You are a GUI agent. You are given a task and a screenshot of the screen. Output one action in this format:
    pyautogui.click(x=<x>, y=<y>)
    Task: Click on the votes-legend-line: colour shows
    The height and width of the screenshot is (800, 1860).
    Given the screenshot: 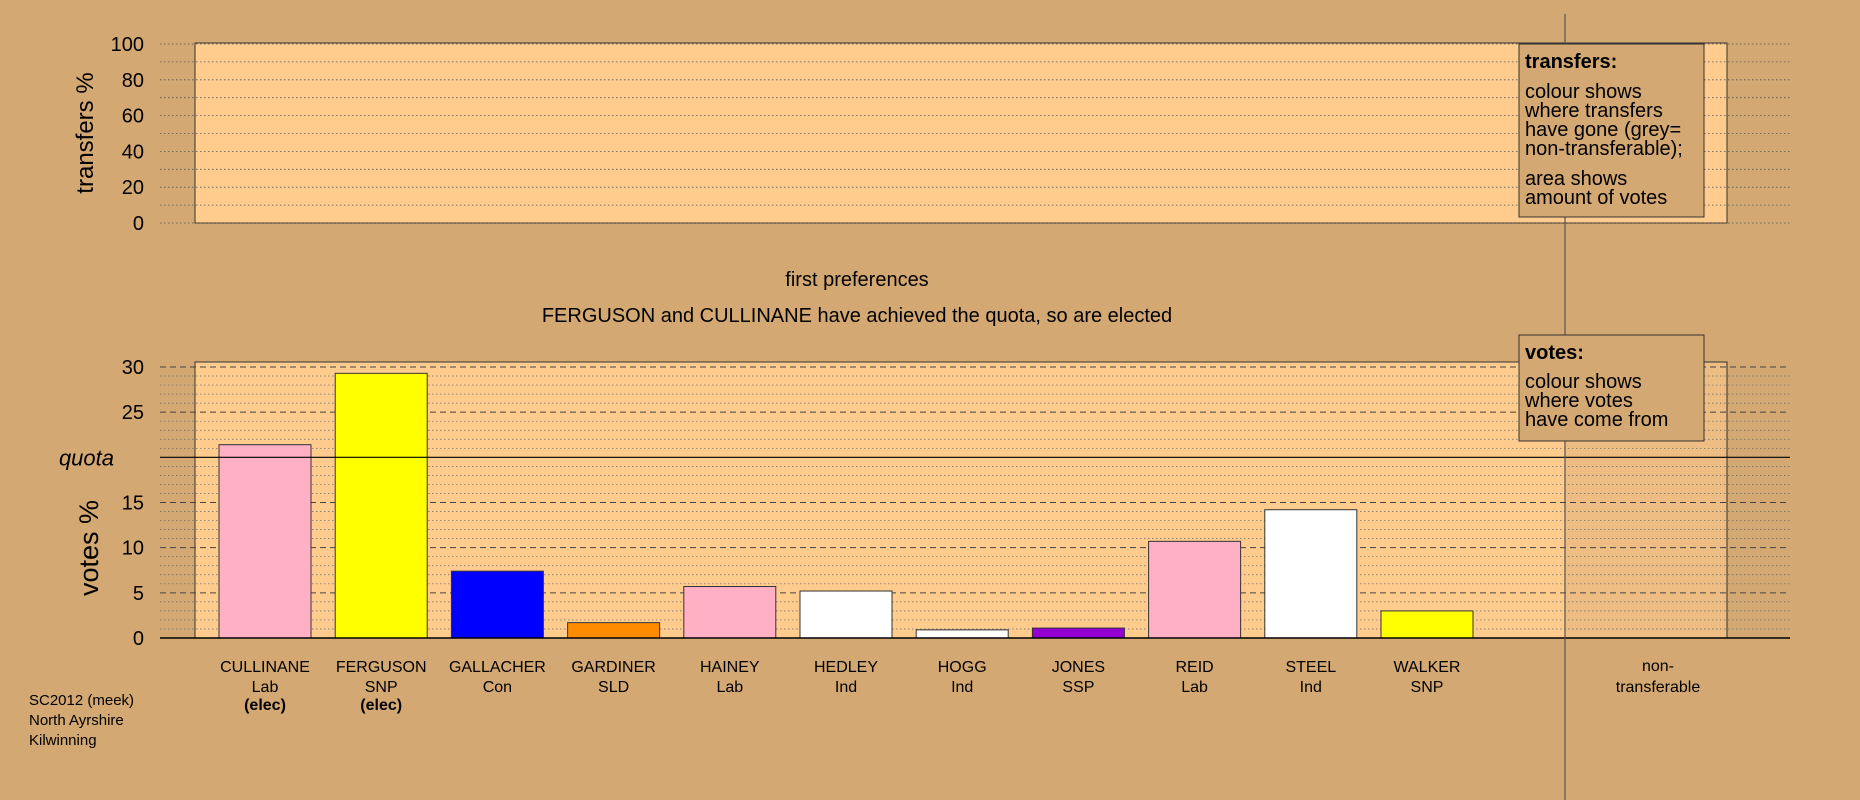 What is the action you would take?
    pyautogui.click(x=1583, y=382)
    